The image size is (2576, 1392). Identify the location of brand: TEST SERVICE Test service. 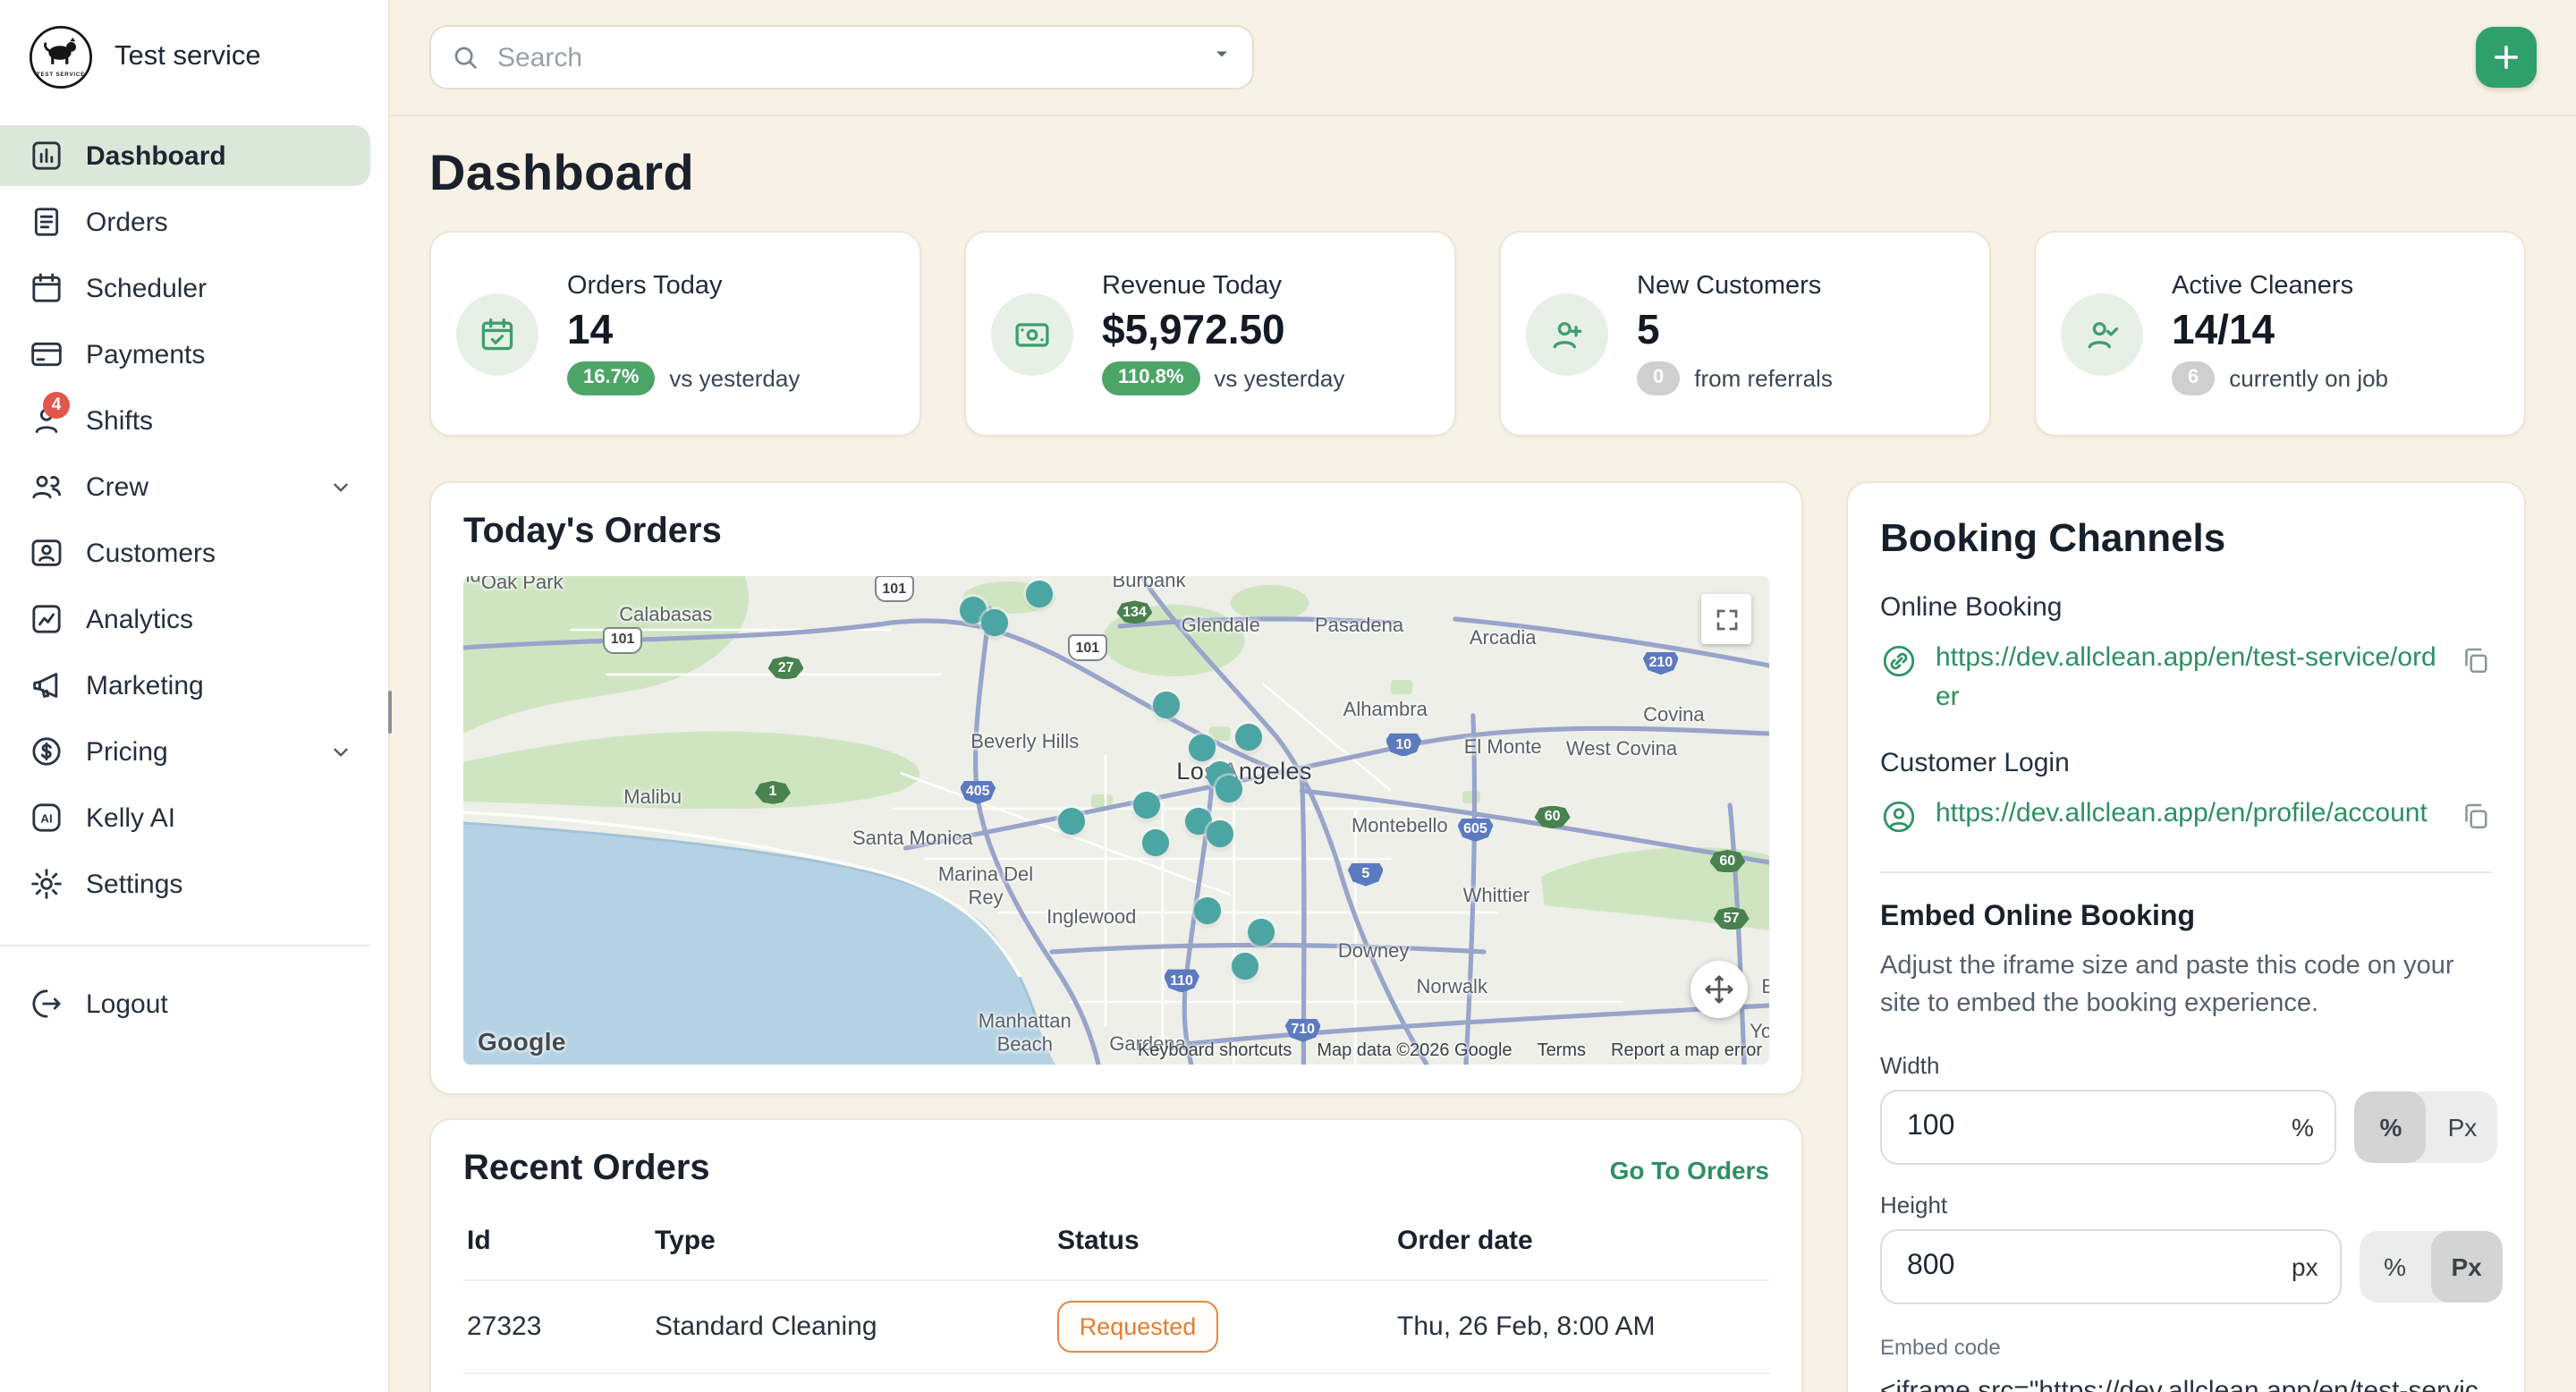
(194, 57).